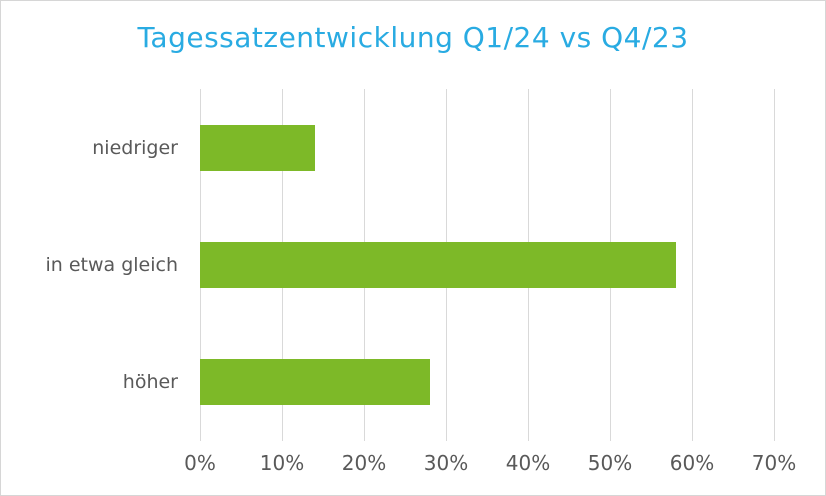  What do you see at coordinates (446, 463) in the screenshot?
I see `x-tick-label: 30%` at bounding box center [446, 463].